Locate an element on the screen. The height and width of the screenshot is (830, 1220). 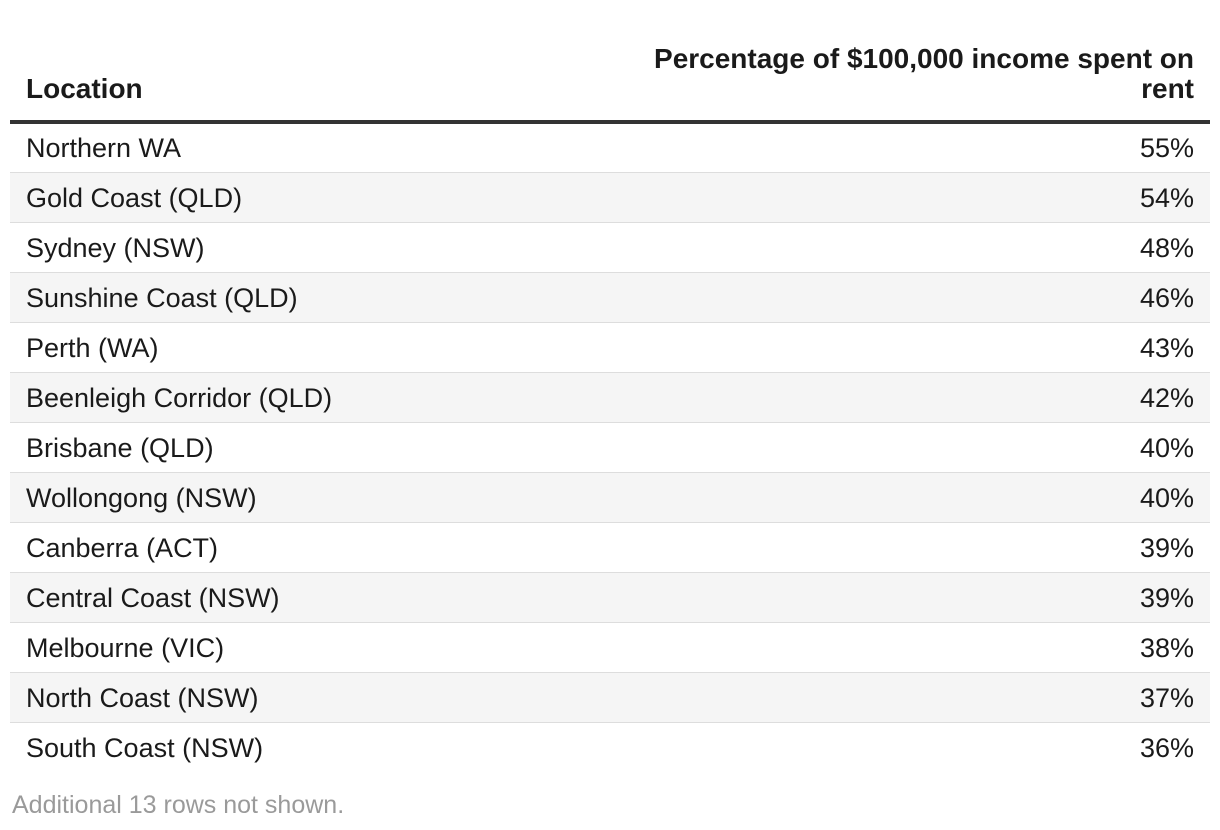
cell-location: Central Coast (NSW) is located at coordinates (153, 597).